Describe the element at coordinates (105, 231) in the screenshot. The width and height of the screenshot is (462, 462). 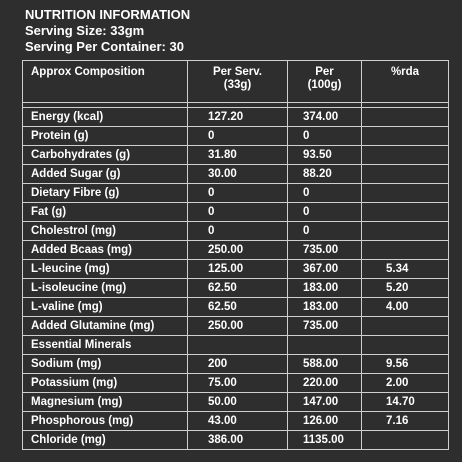
I see `cell-composition: Cholestrol (mg)` at that location.